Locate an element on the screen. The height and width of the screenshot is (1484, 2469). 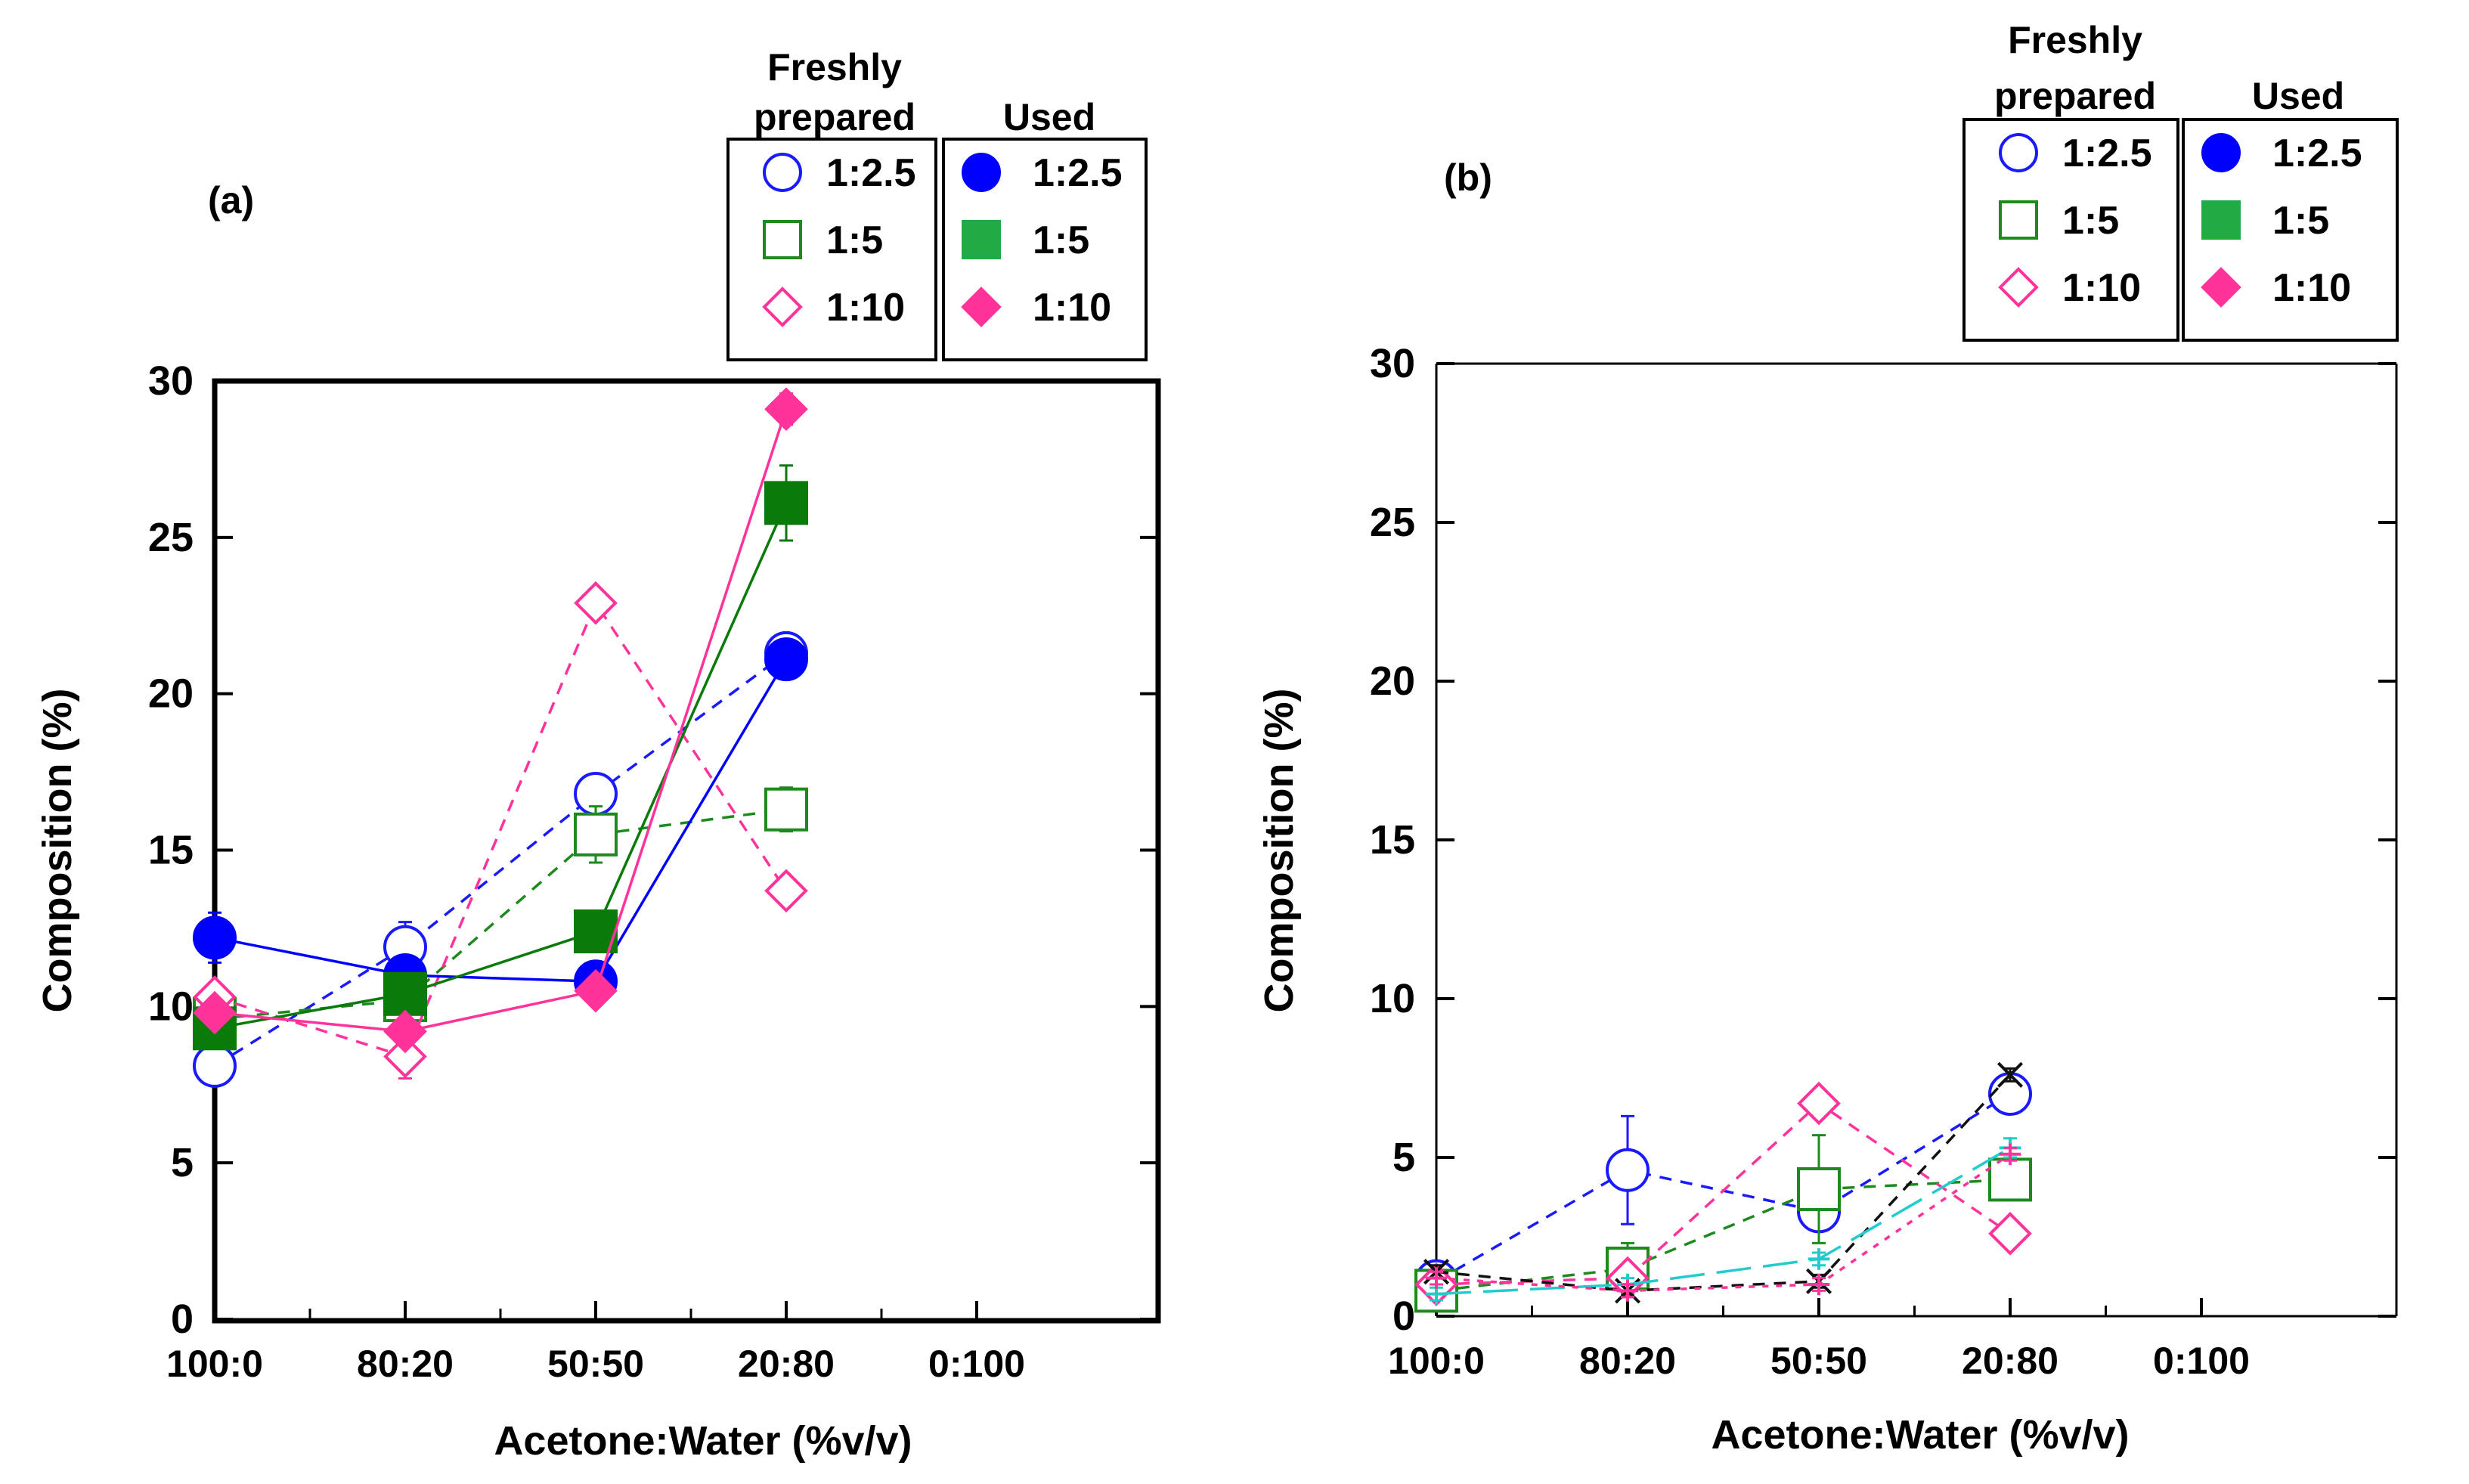
legend-fresh-title-b-line1: Freshly is located at coordinates (2075, 40).